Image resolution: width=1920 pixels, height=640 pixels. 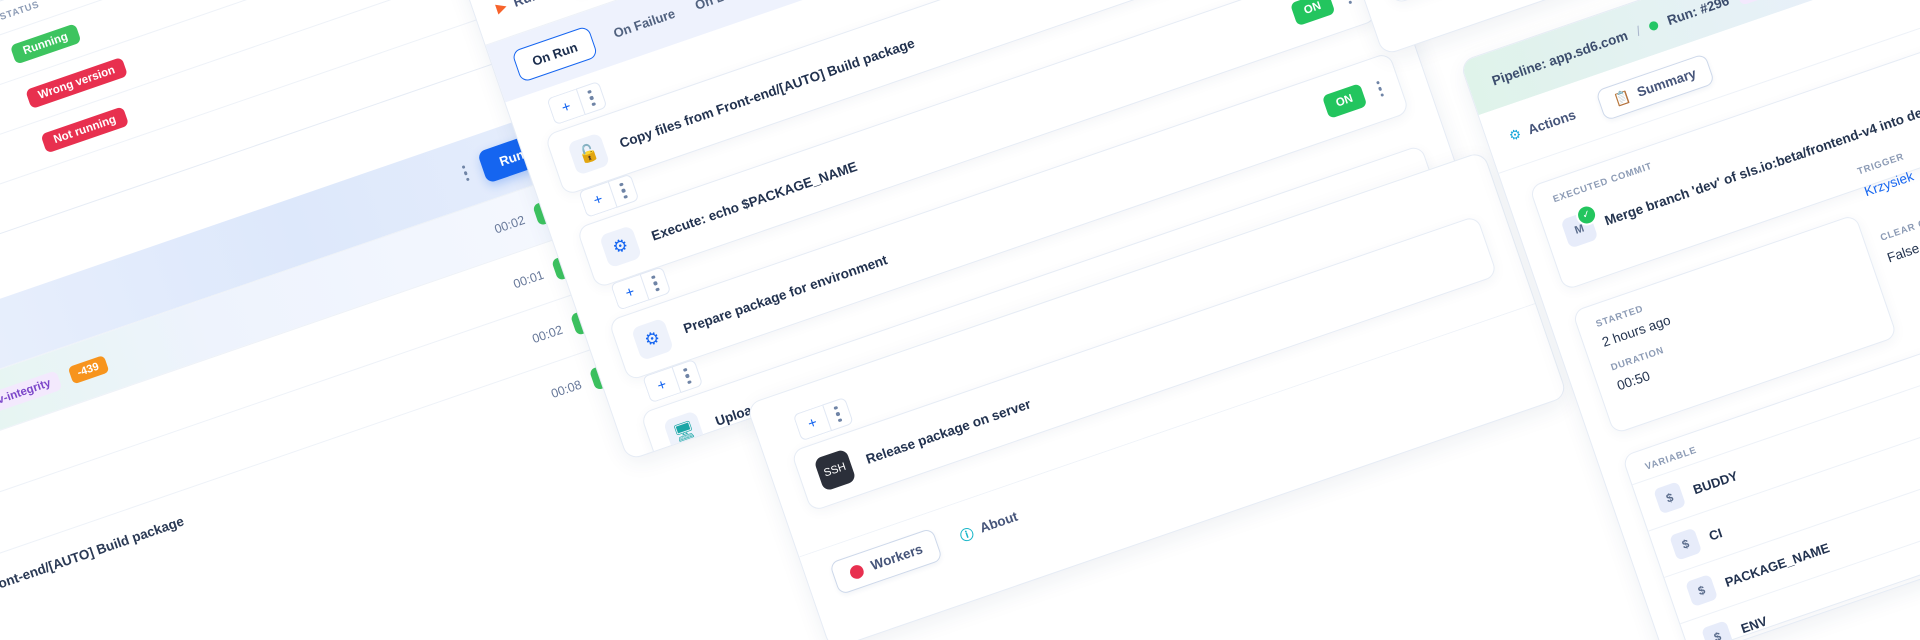 What do you see at coordinates (566, 389) in the screenshot?
I see `run-duration: 00:08` at bounding box center [566, 389].